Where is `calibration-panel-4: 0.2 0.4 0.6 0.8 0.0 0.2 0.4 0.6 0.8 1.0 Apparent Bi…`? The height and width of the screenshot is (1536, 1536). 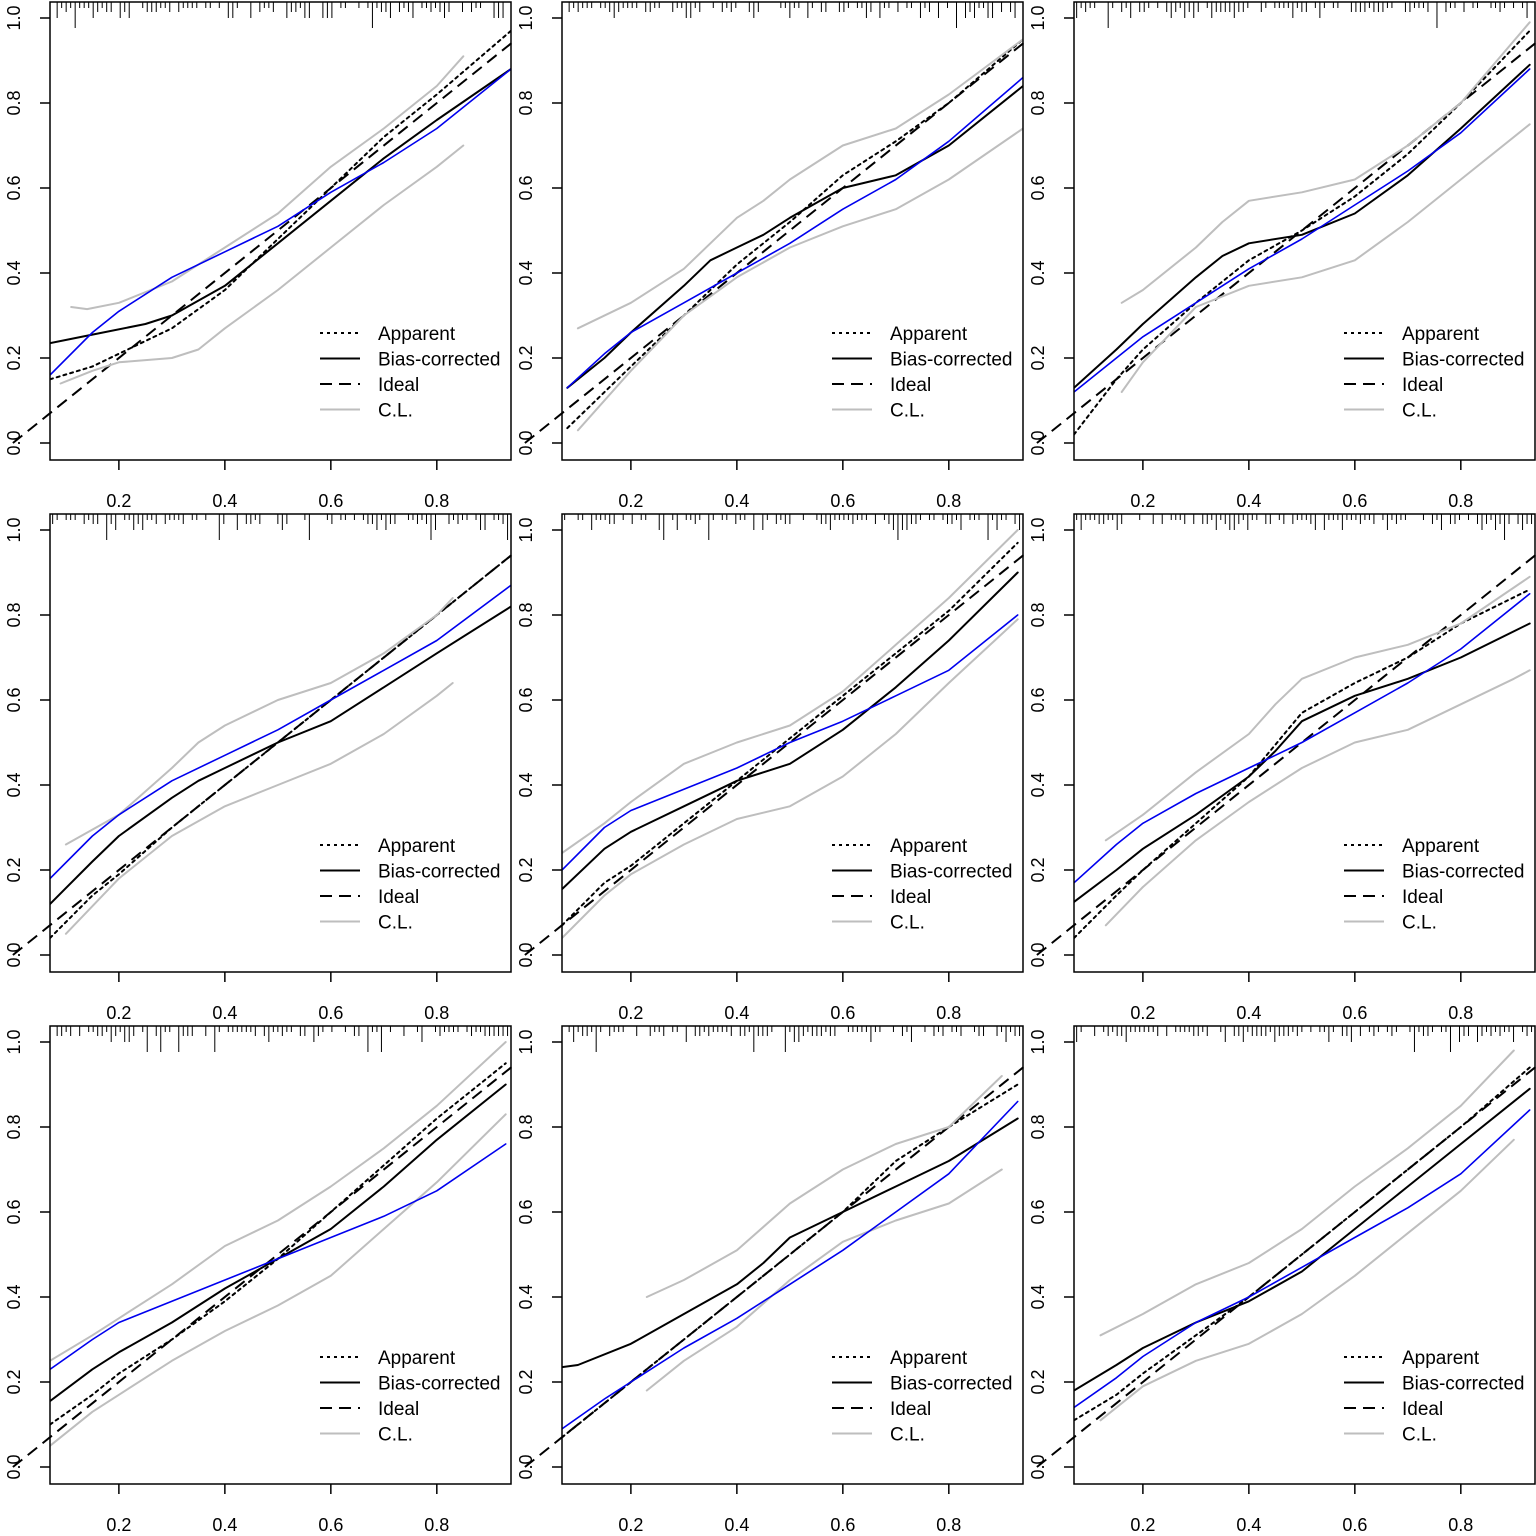
calibration-panel-4: 0.2 0.4 0.6 0.8 0.0 0.2 0.4 0.6 0.8 1.0 Apparent Bi… is located at coordinates (256, 768).